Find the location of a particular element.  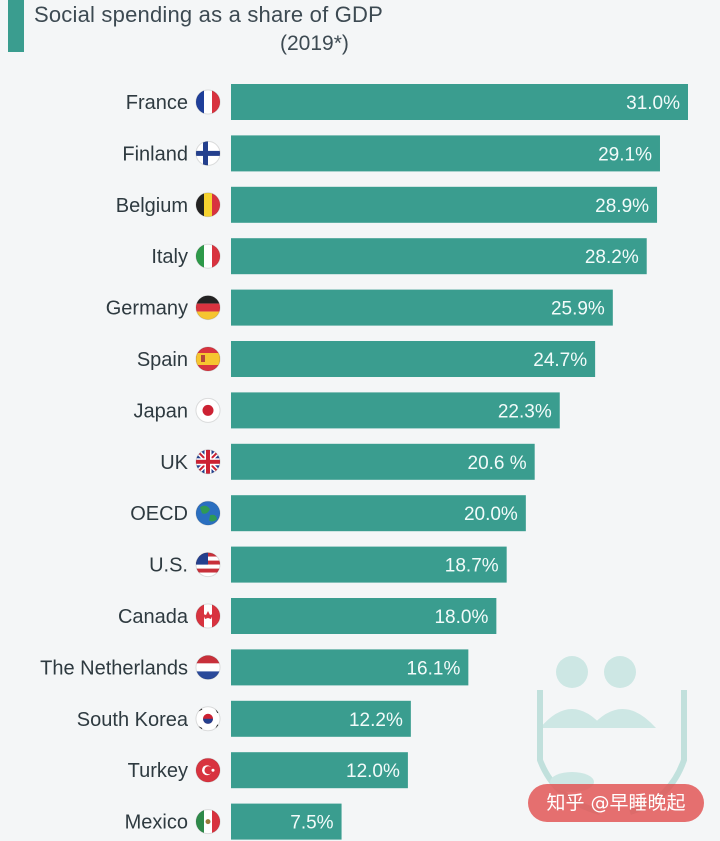

value-label: 18.7% is located at coordinates (472, 566).